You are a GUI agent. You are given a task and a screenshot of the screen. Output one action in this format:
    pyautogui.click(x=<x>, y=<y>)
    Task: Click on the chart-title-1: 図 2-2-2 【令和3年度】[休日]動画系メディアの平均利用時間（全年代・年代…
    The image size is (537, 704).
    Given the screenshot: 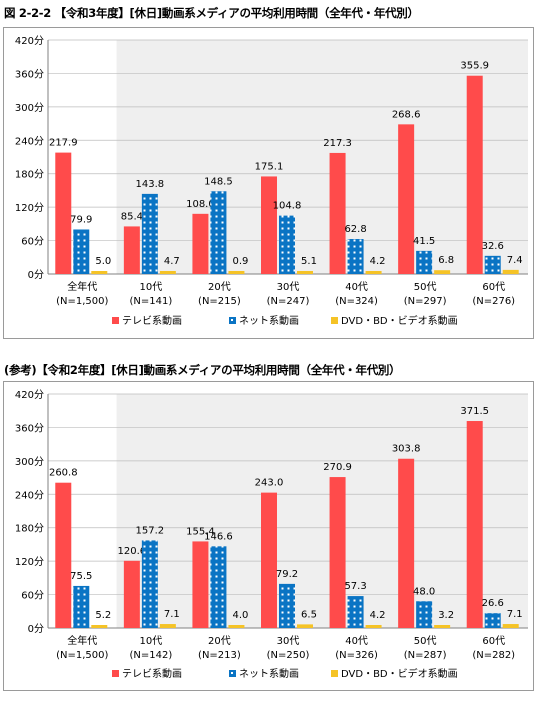 What is the action you would take?
    pyautogui.click(x=211, y=13)
    